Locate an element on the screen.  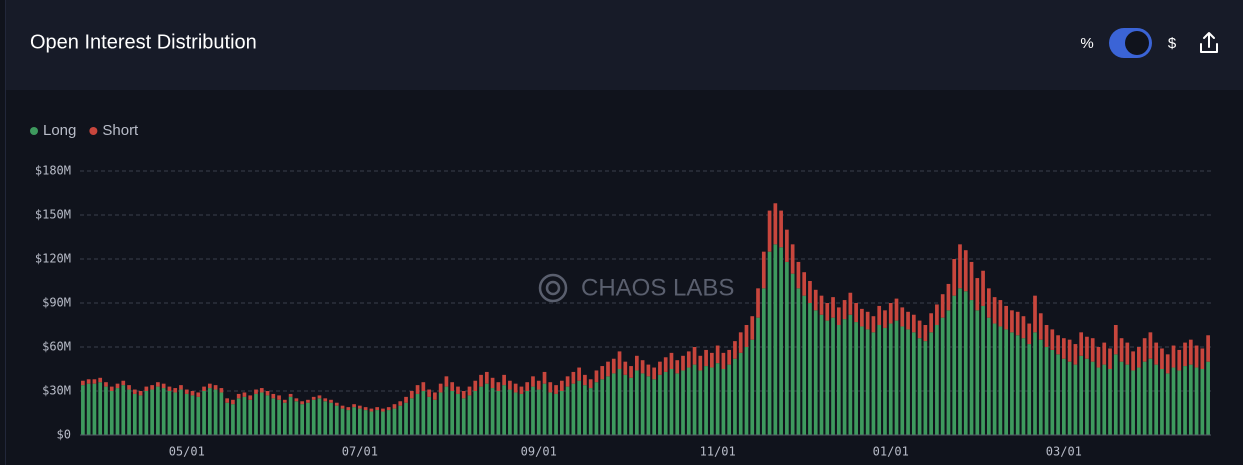
toggle is located at coordinates (1130, 43).